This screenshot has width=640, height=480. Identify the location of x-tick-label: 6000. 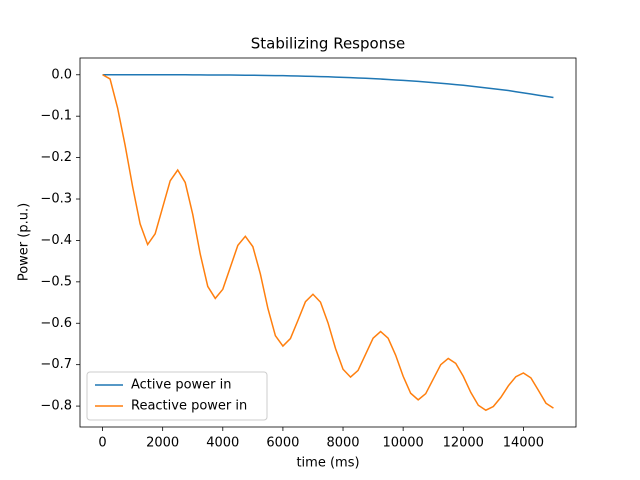
(282, 443).